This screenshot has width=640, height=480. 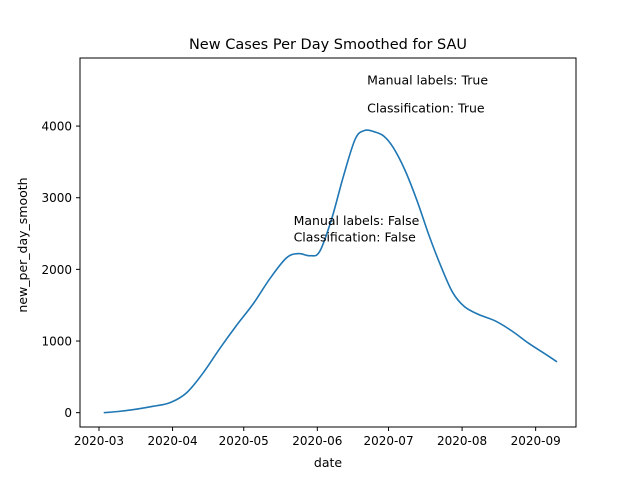 I want to click on x-tick-label-0: 2020-03, so click(x=99, y=441).